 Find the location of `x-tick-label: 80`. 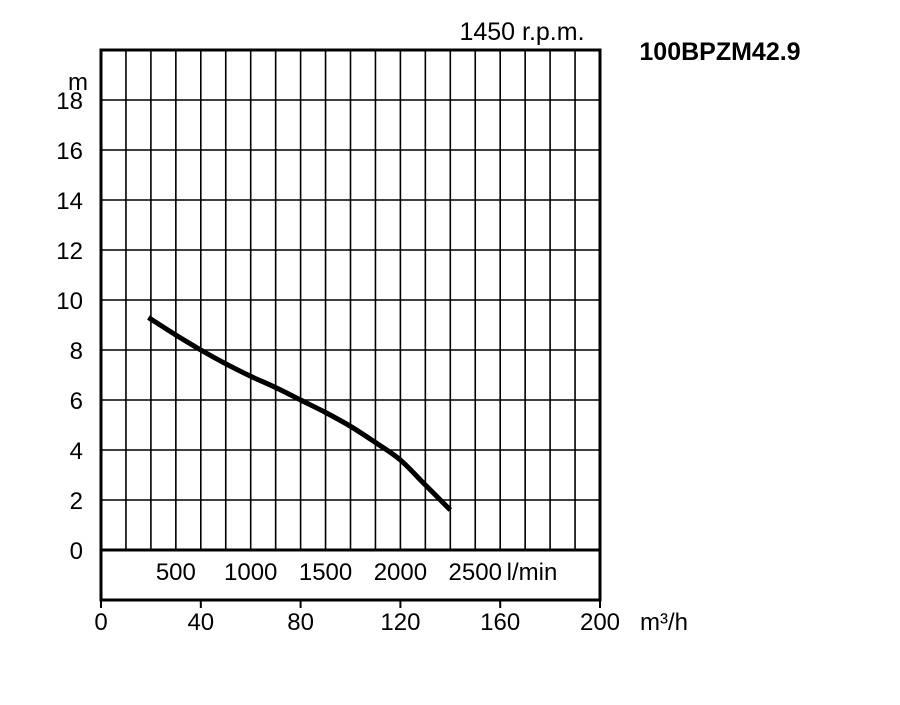

x-tick-label: 80 is located at coordinates (300, 622).